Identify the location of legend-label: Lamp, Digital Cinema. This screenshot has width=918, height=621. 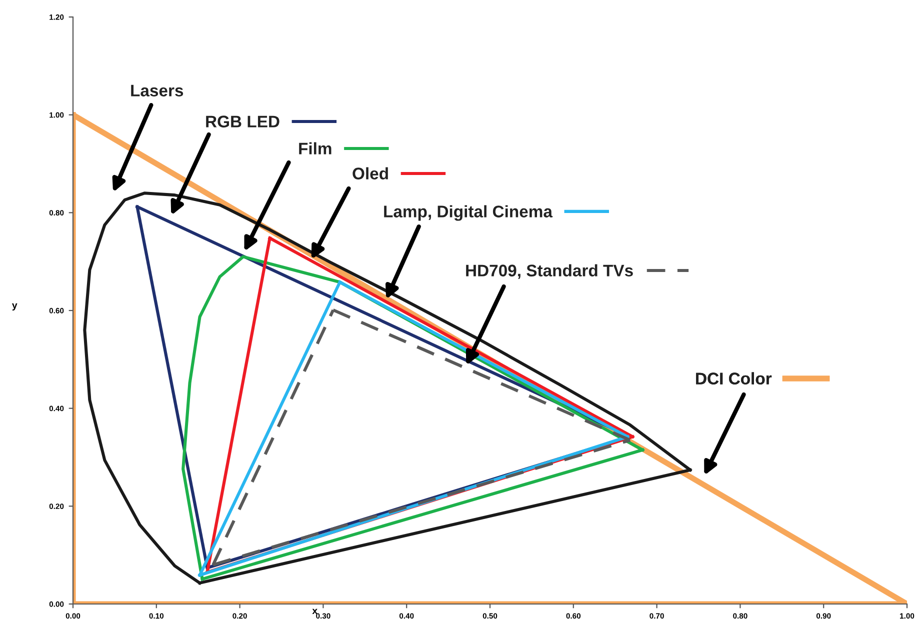
(468, 213).